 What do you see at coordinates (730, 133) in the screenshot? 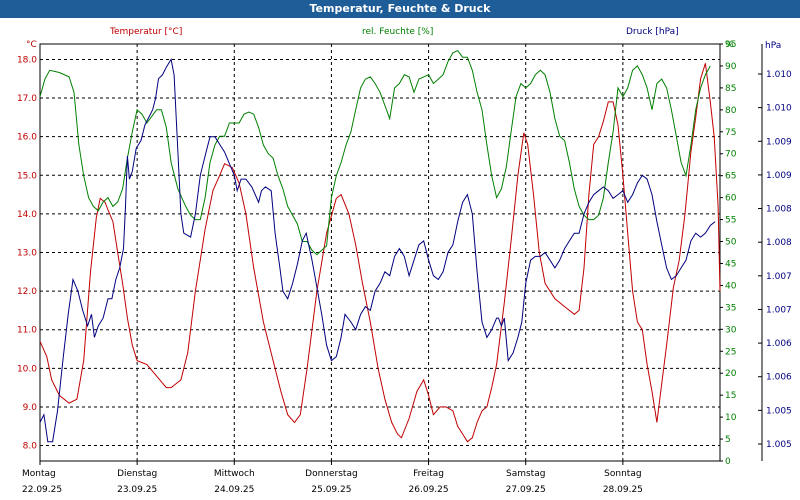
I see `humidity-tick-label: 75` at bounding box center [730, 133].